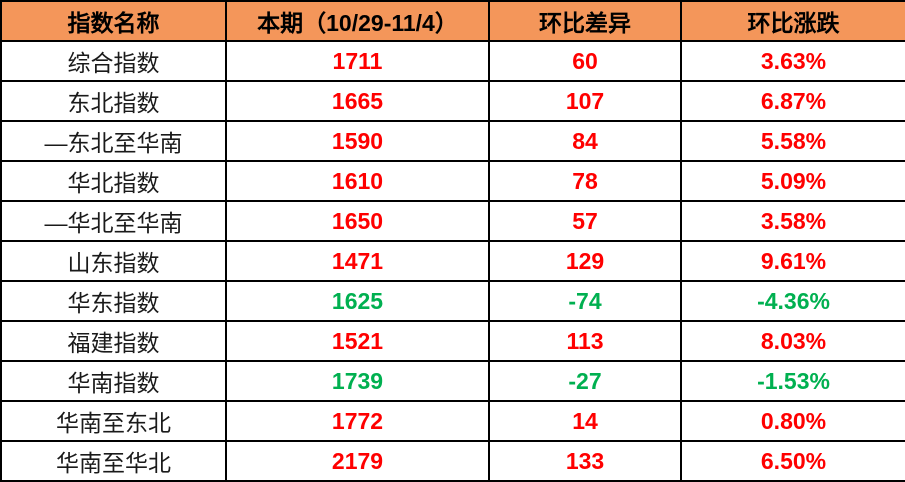 This screenshot has height=482, width=905. What do you see at coordinates (585, 301) in the screenshot?
I see `mom-diff-cell: -74` at bounding box center [585, 301].